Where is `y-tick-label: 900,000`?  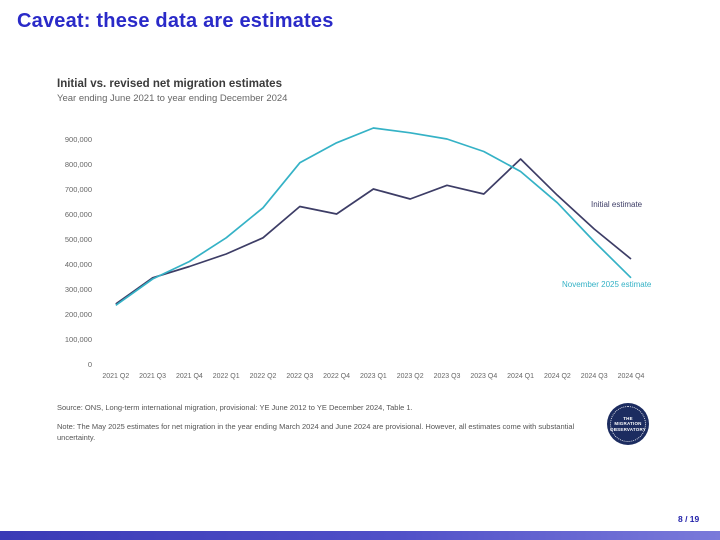
y-tick-label: 900,000 is located at coordinates (78, 139).